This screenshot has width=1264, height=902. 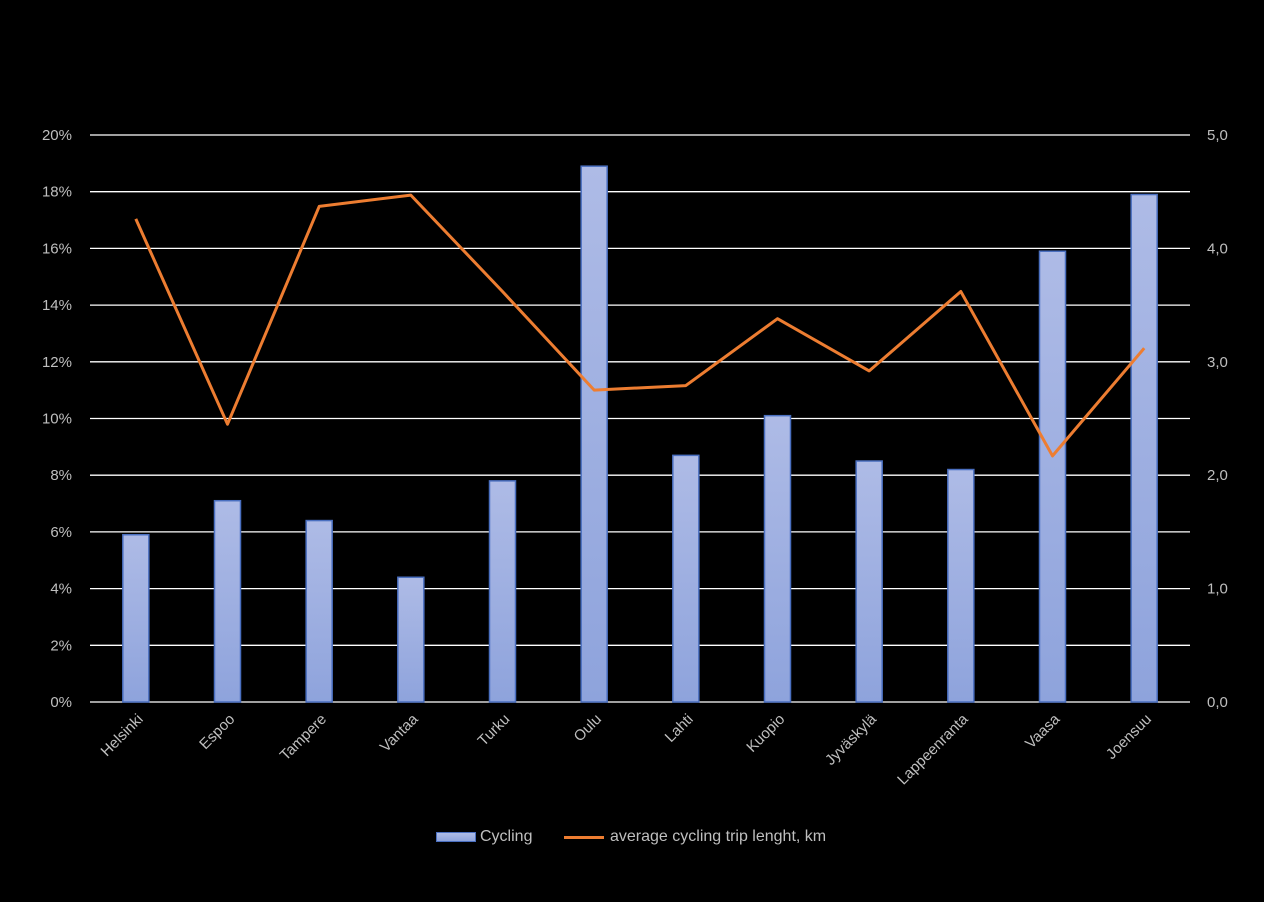 What do you see at coordinates (1217, 419) in the screenshot?
I see `right-axis-ticks: 0,0 1,0 2,0 3,0 4,0 5,0` at bounding box center [1217, 419].